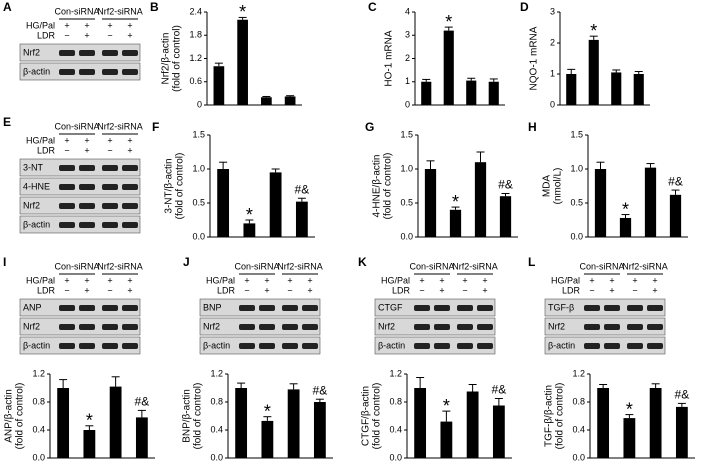  I want to click on band-label: 3-NT, so click(33, 167).